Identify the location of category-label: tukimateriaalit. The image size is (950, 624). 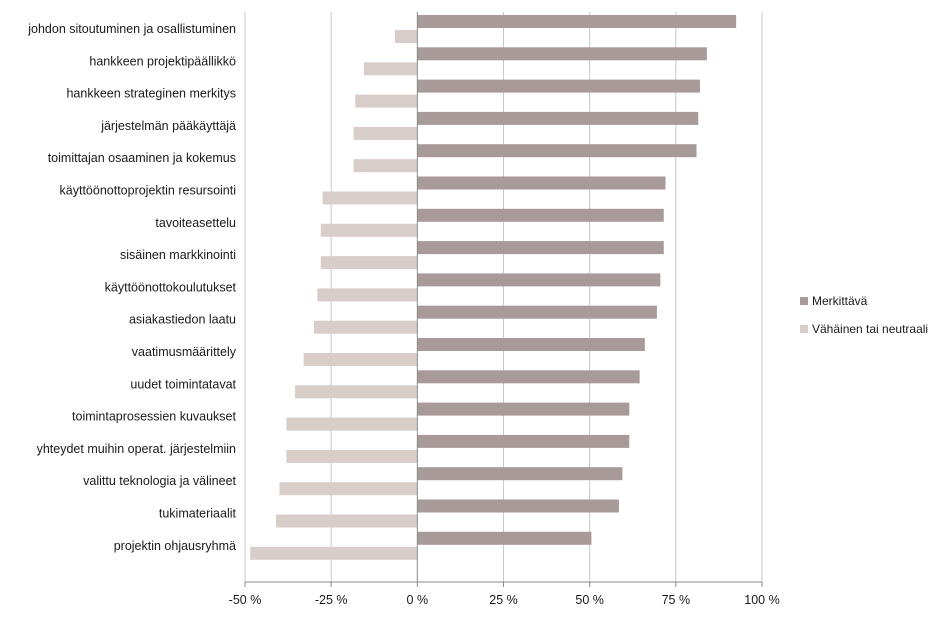
(198, 514).